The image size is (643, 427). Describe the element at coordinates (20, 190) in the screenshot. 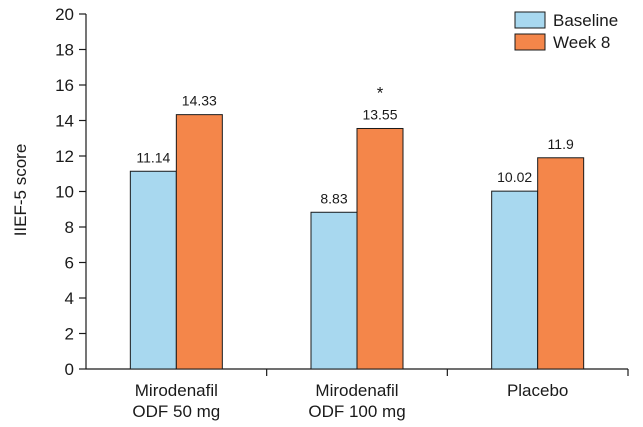

I see `y-axis-title: IIEF-5 score` at that location.